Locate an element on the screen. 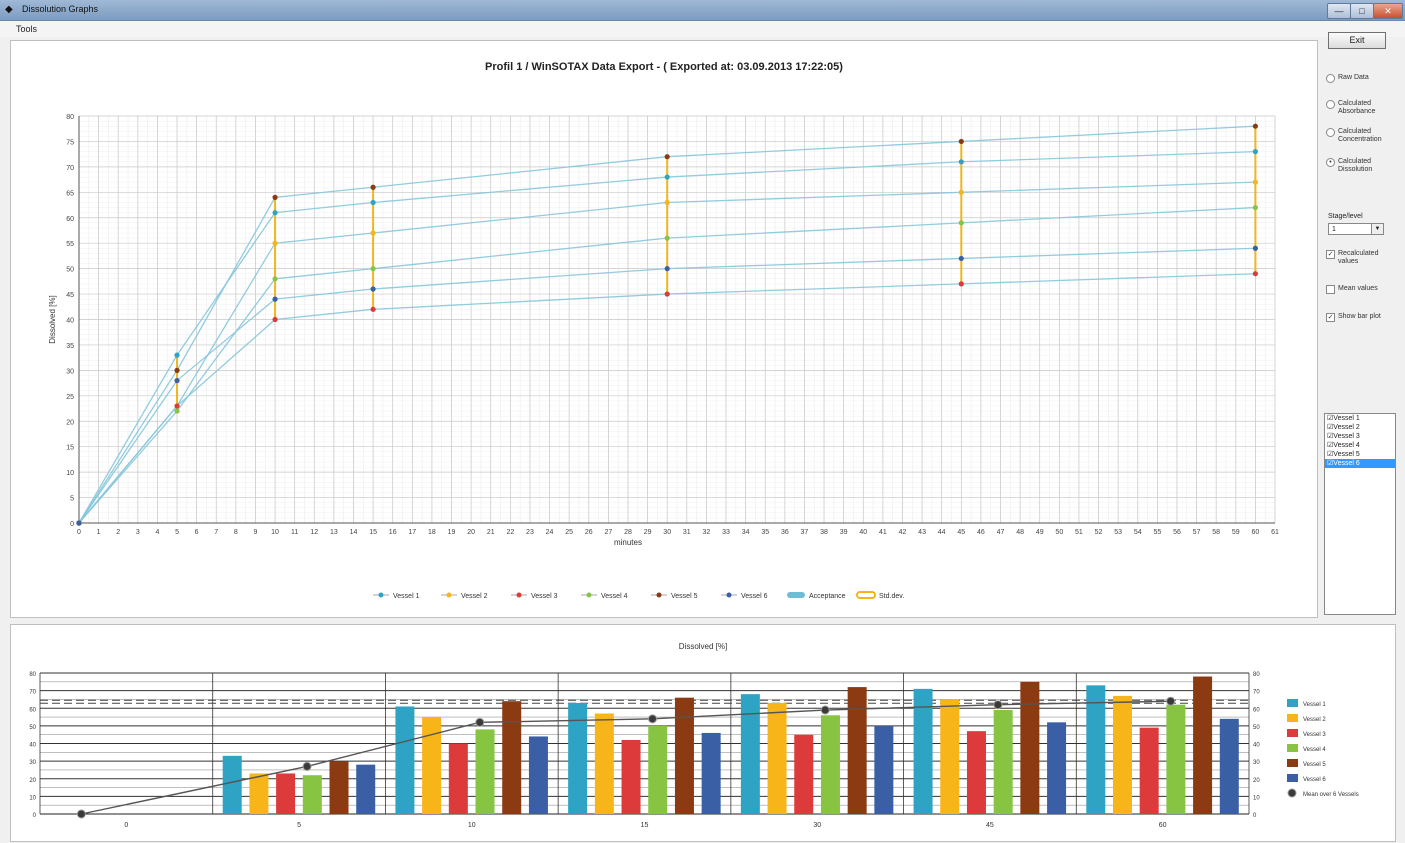 The height and width of the screenshot is (843, 1405). maximize-button: □ is located at coordinates (1362, 11).